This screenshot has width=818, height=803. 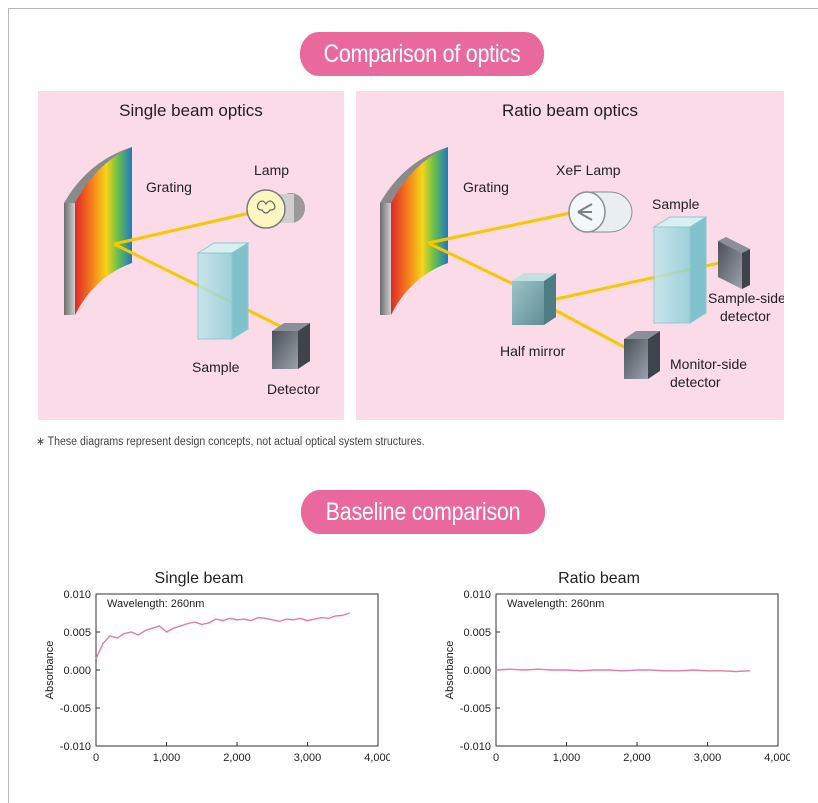 What do you see at coordinates (275, 209) in the screenshot?
I see `lamp-icon` at bounding box center [275, 209].